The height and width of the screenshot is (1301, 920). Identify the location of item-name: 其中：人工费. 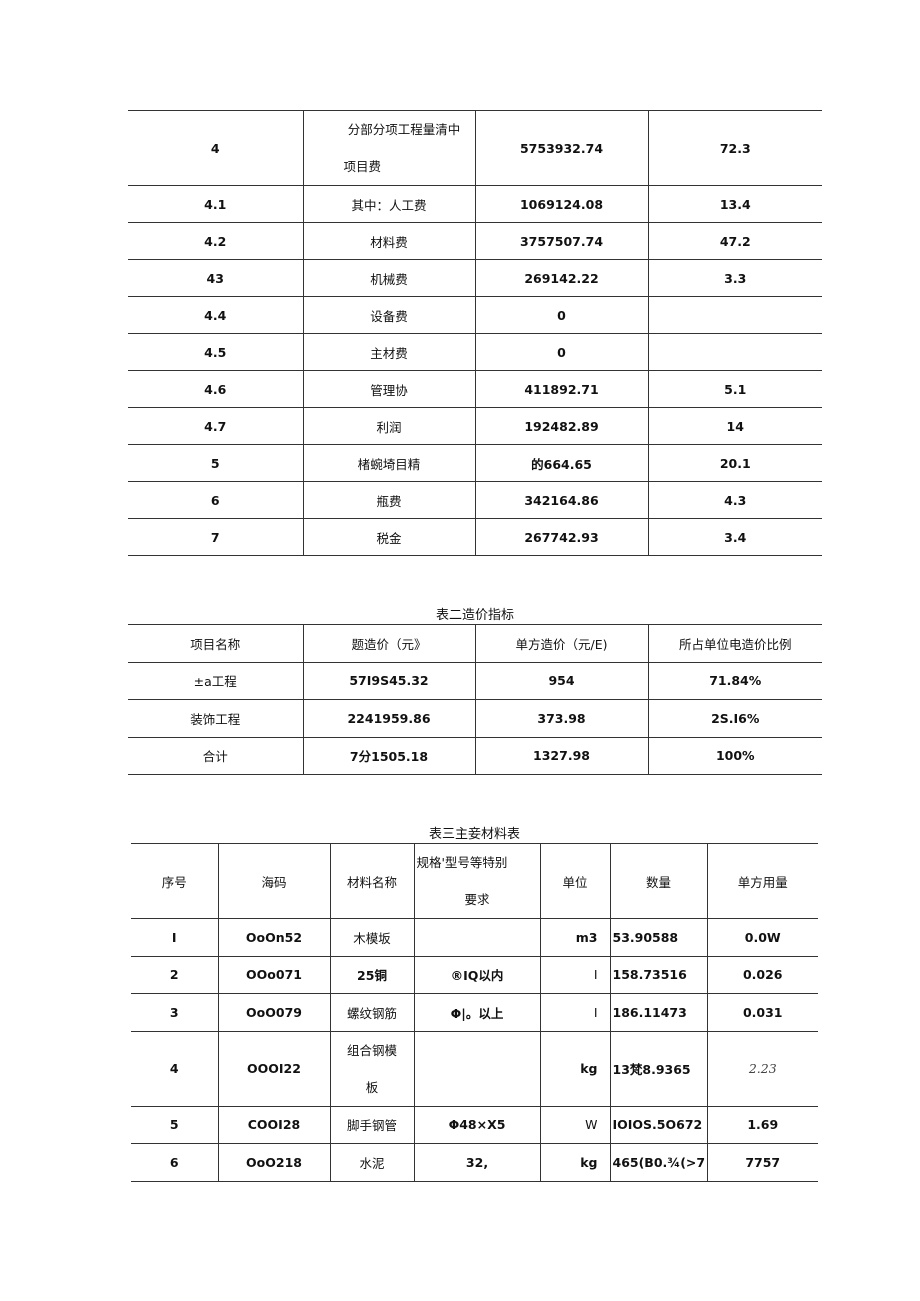
(388, 204).